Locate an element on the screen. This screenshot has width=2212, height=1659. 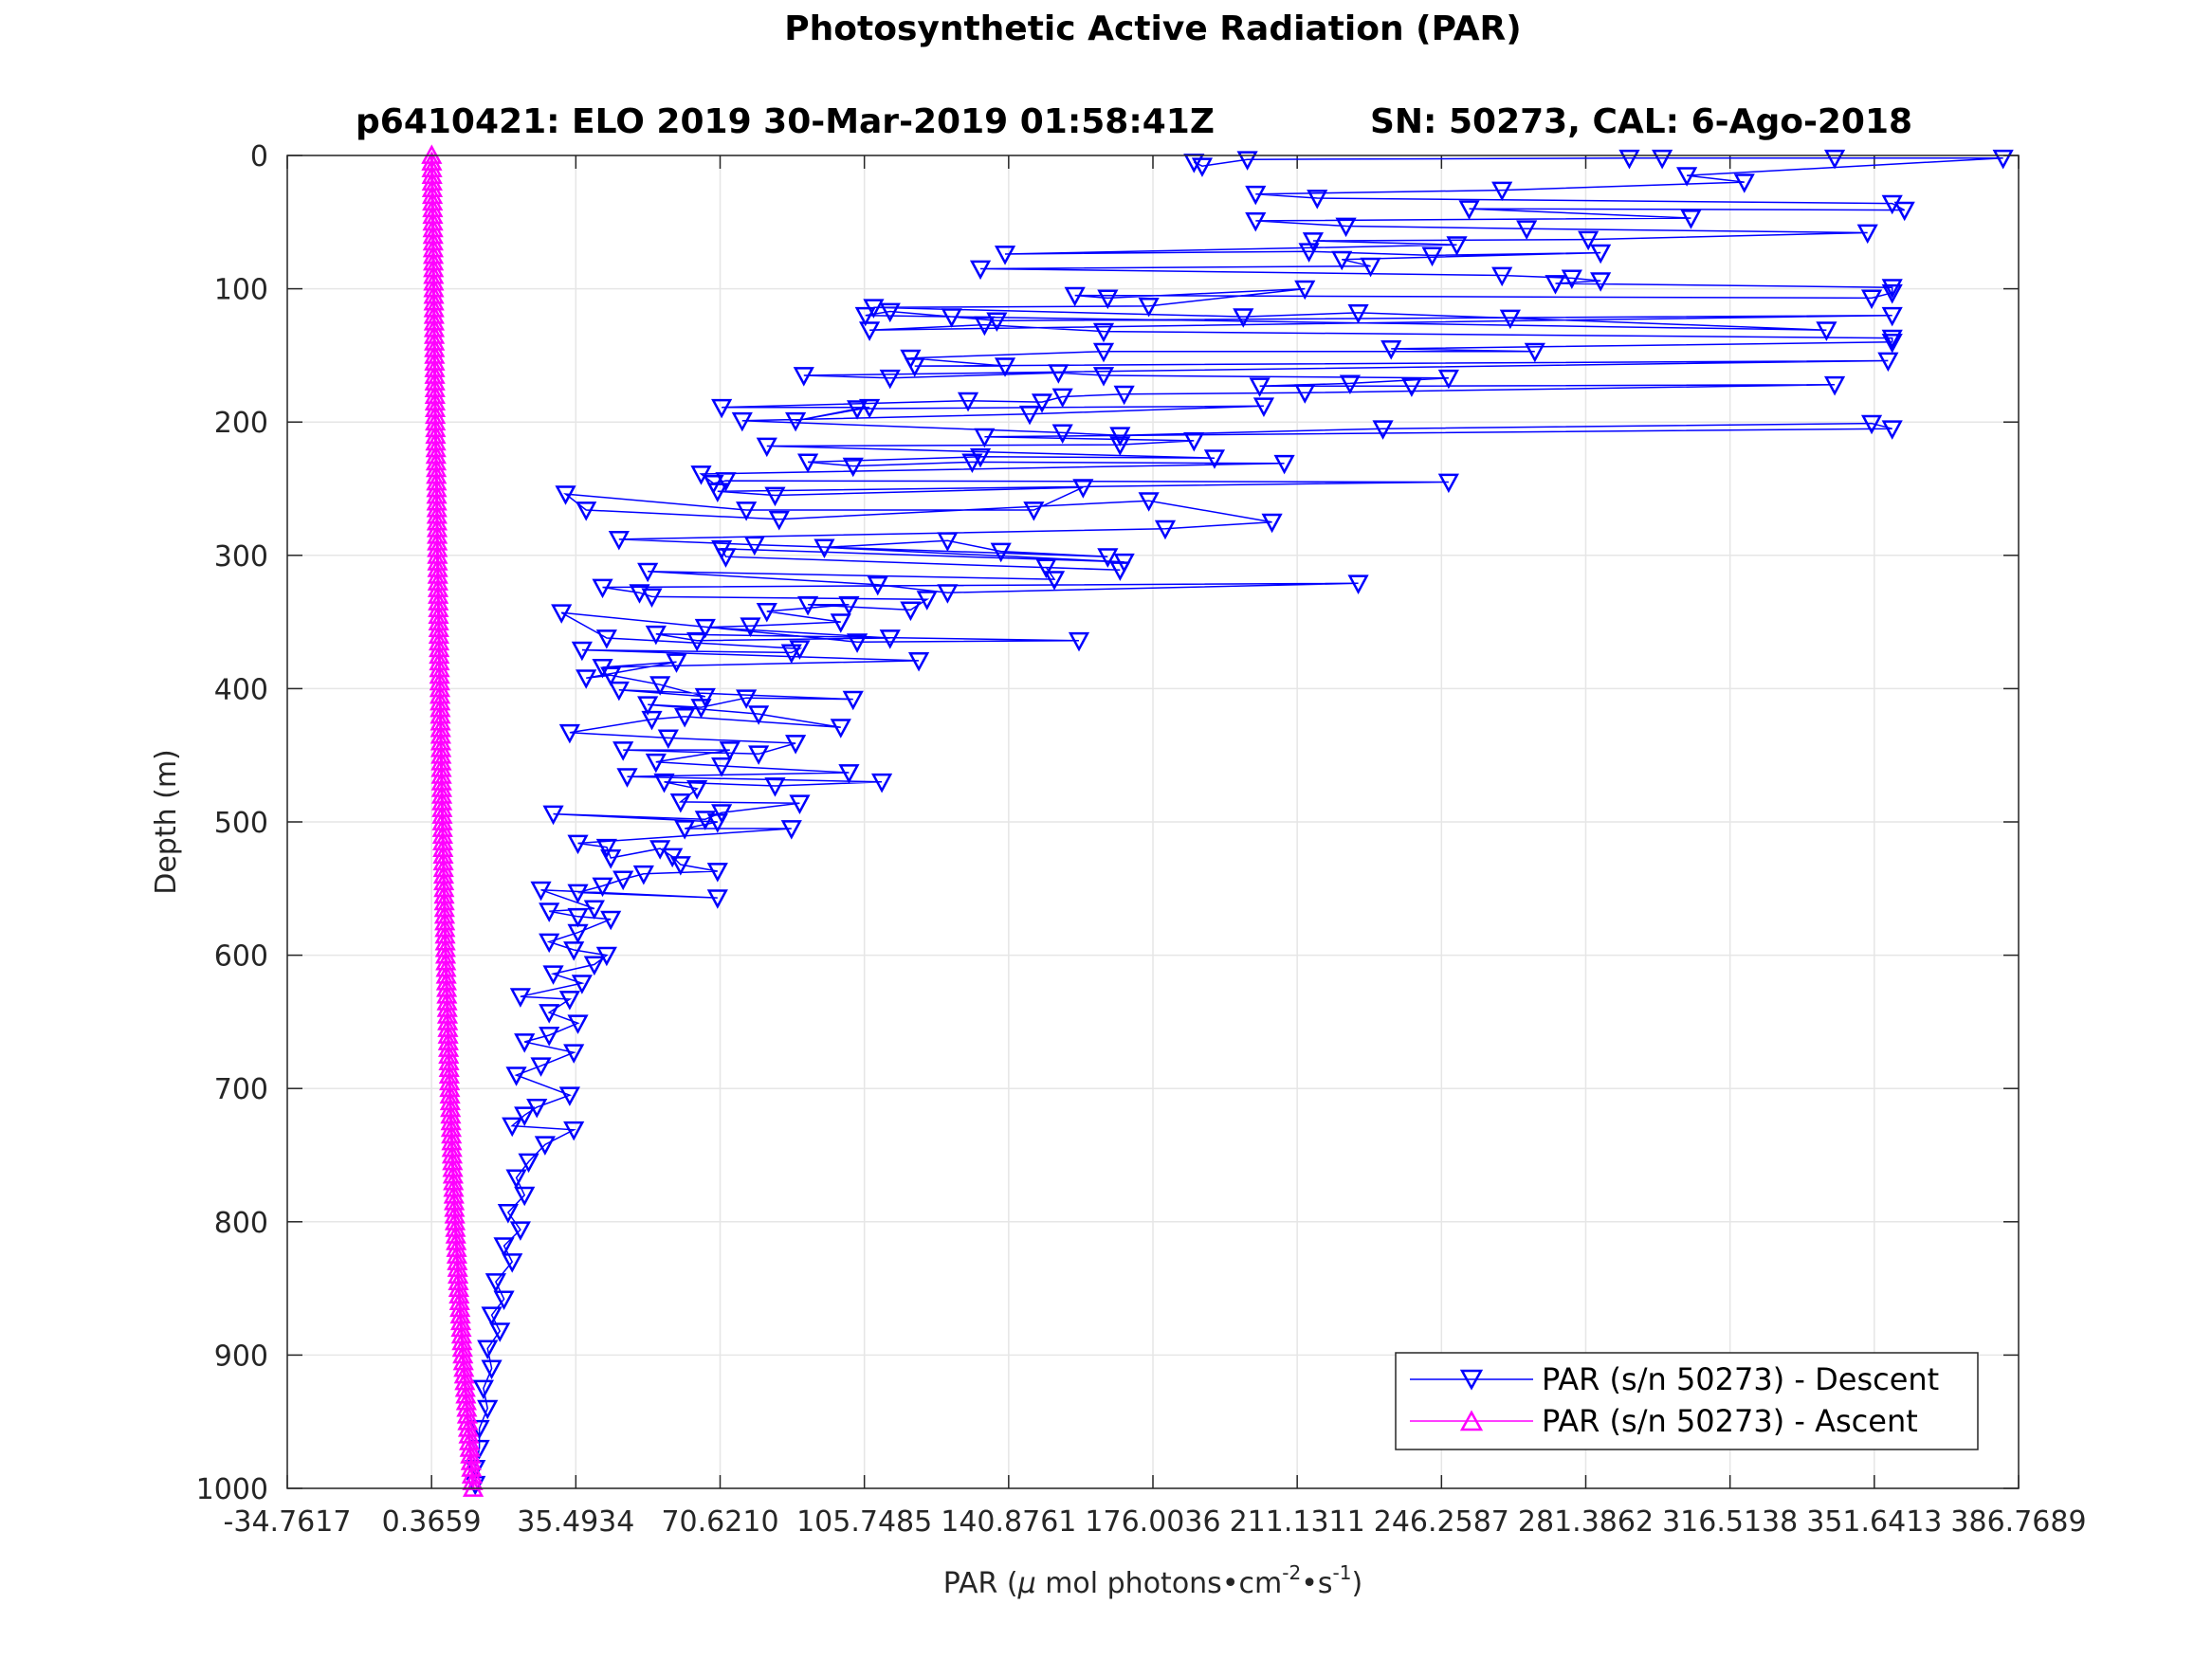
legend-ascent-label: PAR (s/n 50273) - Ascent is located at coordinates (1730, 1421).